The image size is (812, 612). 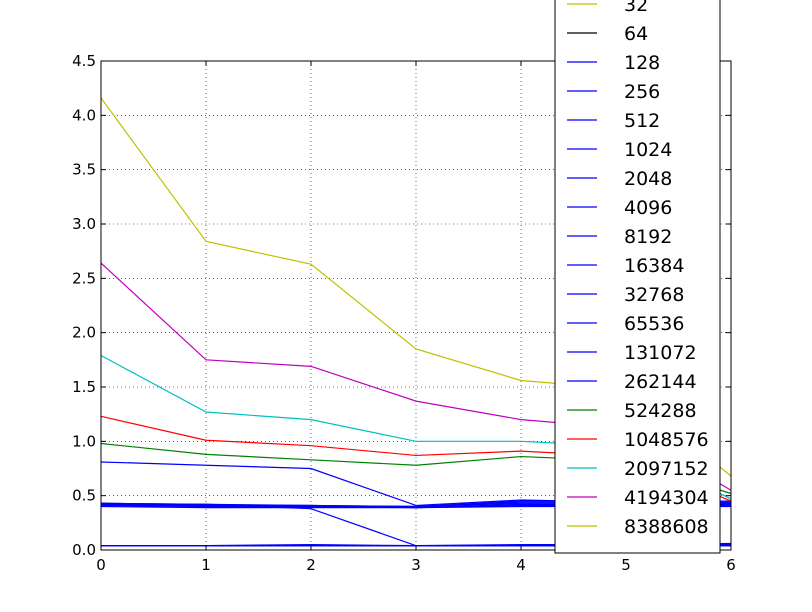 What do you see at coordinates (84, 387) in the screenshot?
I see `y-tick-label: 1.5` at bounding box center [84, 387].